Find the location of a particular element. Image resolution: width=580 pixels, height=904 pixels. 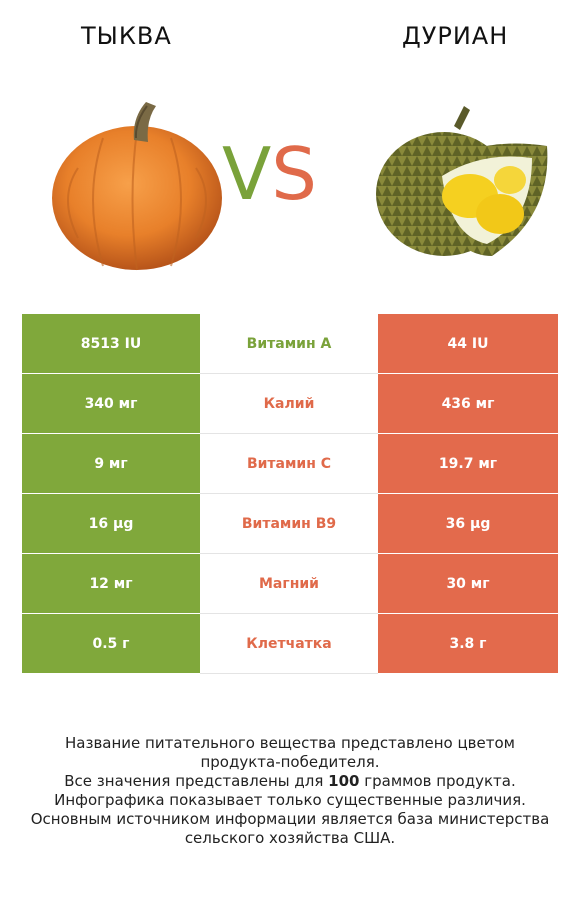

footnote-line: сельского хозяйства США. is located at coordinates (290, 838).